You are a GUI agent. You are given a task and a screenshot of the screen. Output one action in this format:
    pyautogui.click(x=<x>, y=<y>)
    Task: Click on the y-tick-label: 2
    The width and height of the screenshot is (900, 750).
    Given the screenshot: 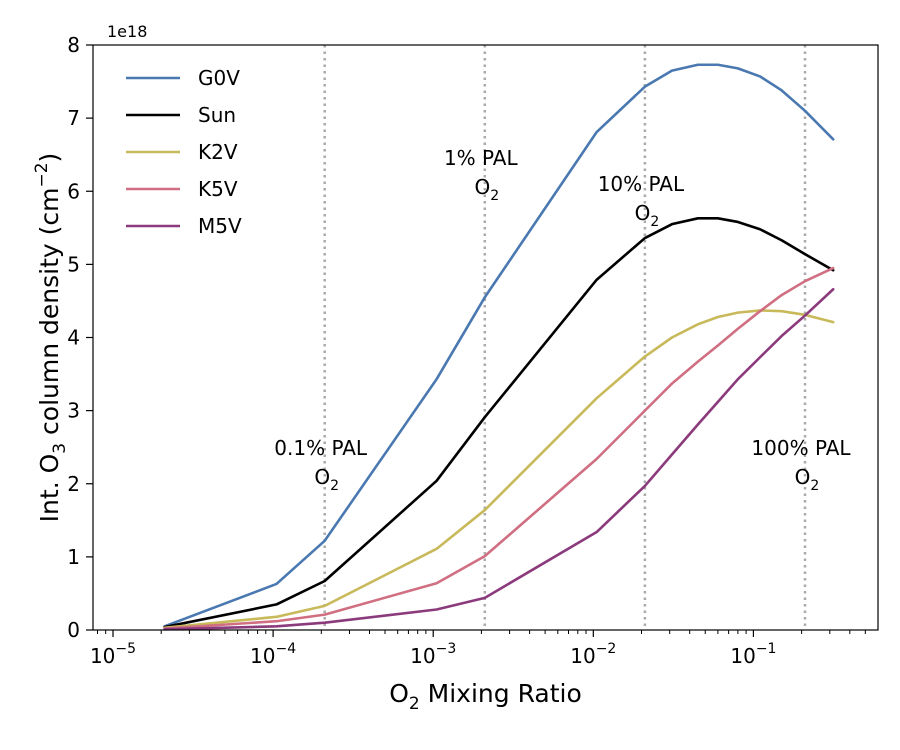 What is the action you would take?
    pyautogui.click(x=73, y=484)
    